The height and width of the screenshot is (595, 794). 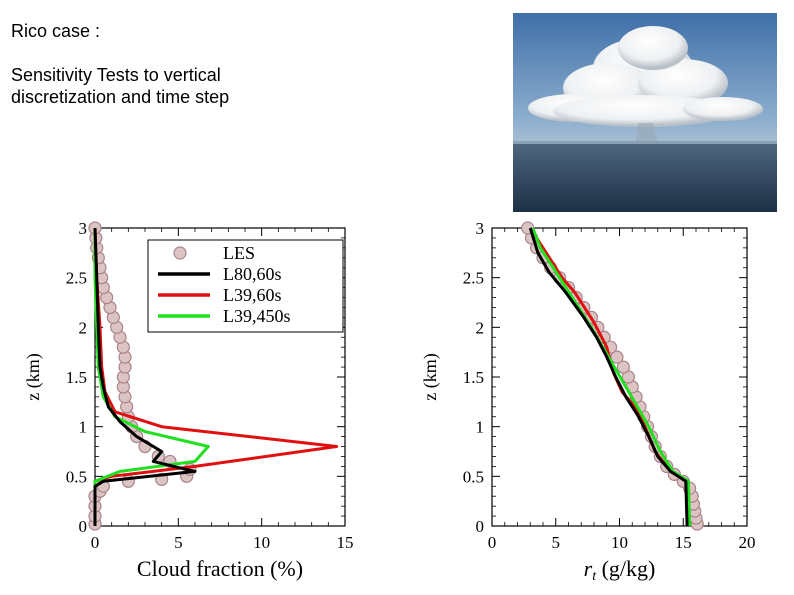 What do you see at coordinates (620, 570) in the screenshot?
I see `x-axis-label: rt (g/kg)` at bounding box center [620, 570].